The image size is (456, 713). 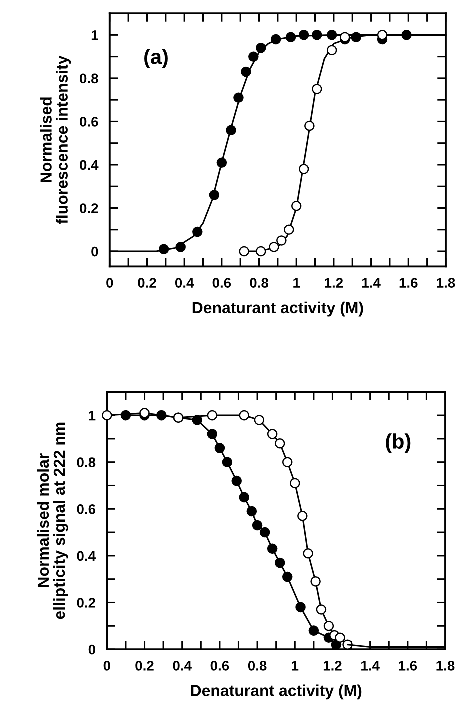 What do you see at coordinates (52, 521) in the screenshot?
I see `y-axis-title: Normalised molar ellipticity signal at 222 nm` at bounding box center [52, 521].